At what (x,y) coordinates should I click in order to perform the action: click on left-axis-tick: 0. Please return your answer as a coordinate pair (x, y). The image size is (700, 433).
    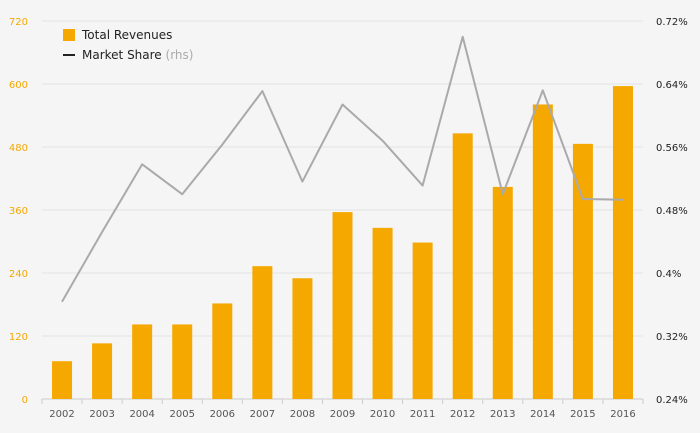
    Looking at the image, I should click on (25, 400).